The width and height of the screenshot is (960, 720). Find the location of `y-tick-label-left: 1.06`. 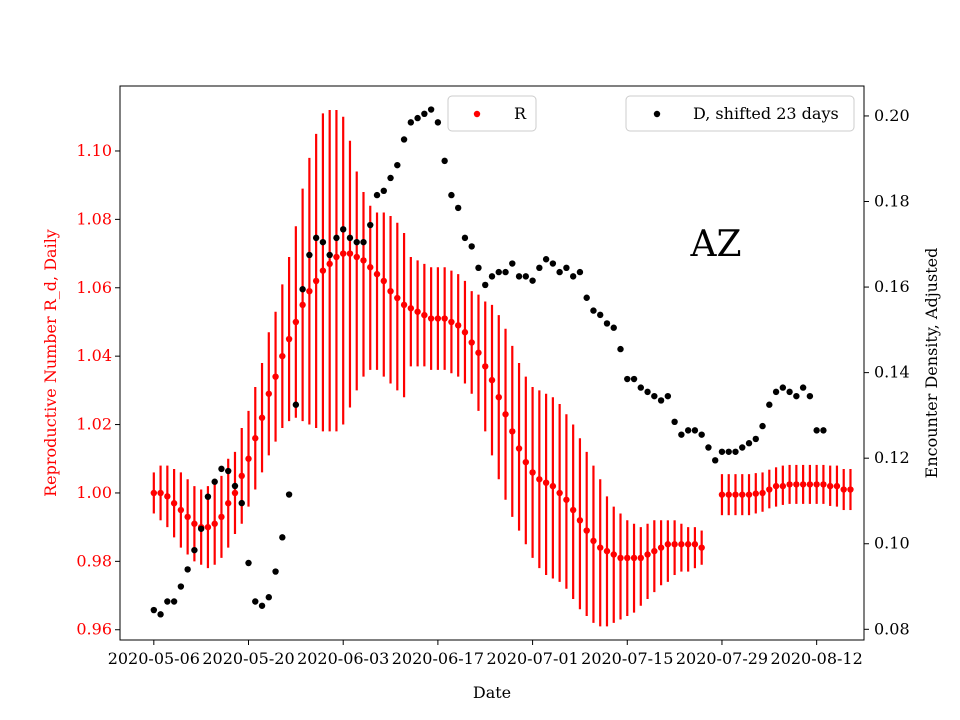

y-tick-label-left: 1.06 is located at coordinates (94, 287).